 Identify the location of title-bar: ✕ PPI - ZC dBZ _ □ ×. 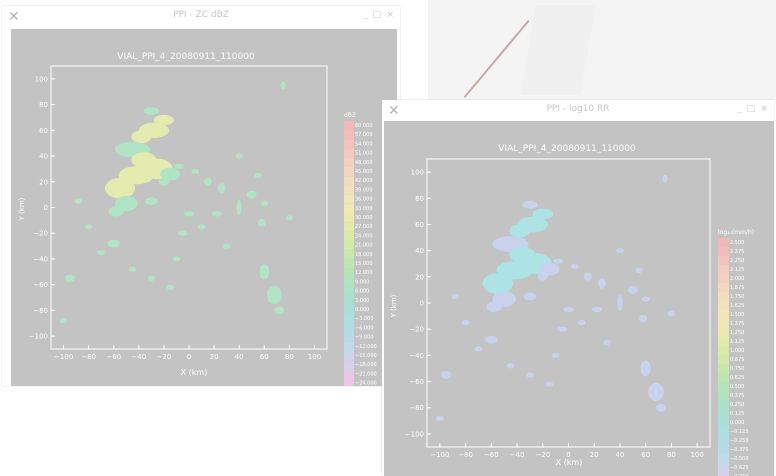
(201, 17).